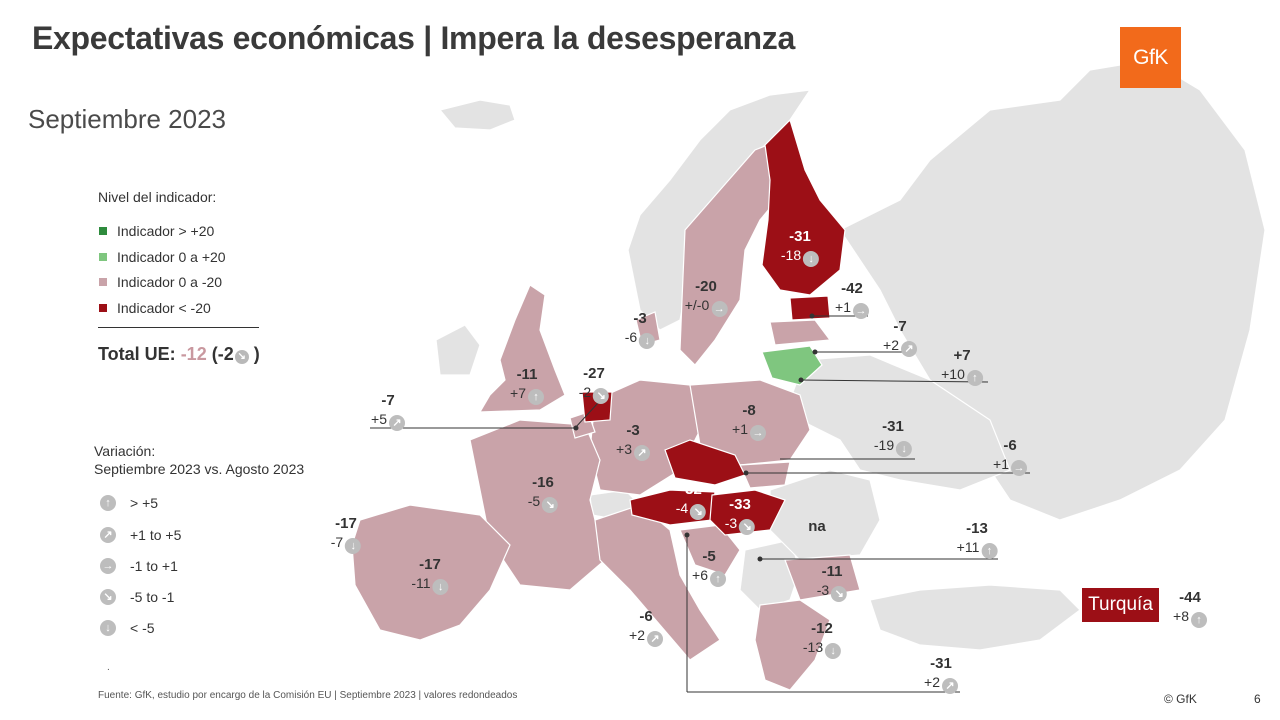  I want to click on country-change-value: -7, so click(337, 542).